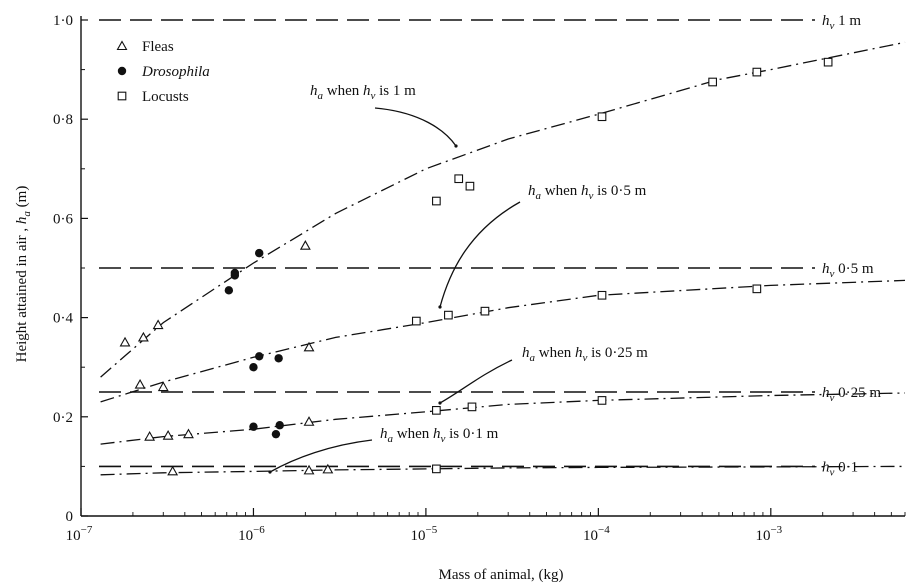 The height and width of the screenshot is (584, 915). I want to click on y-tick-label: 0·6, so click(63, 219).